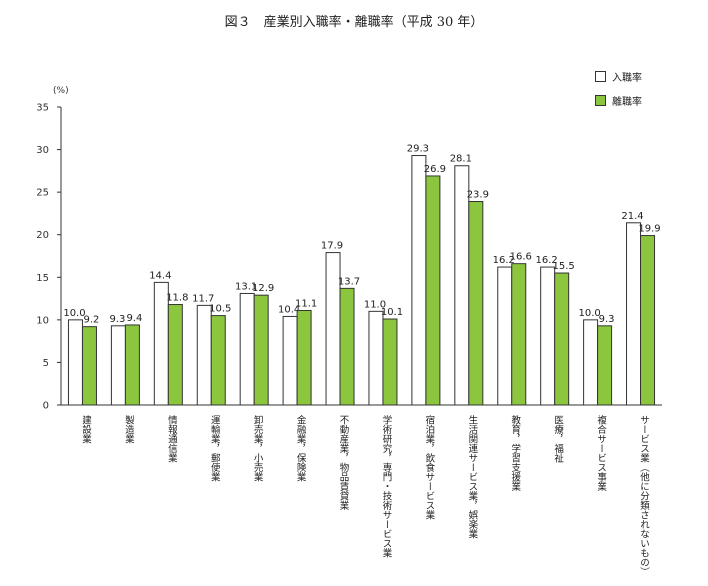 This screenshot has width=708, height=586. I want to click on data-label-hire-rate: 21.4, so click(632, 216).